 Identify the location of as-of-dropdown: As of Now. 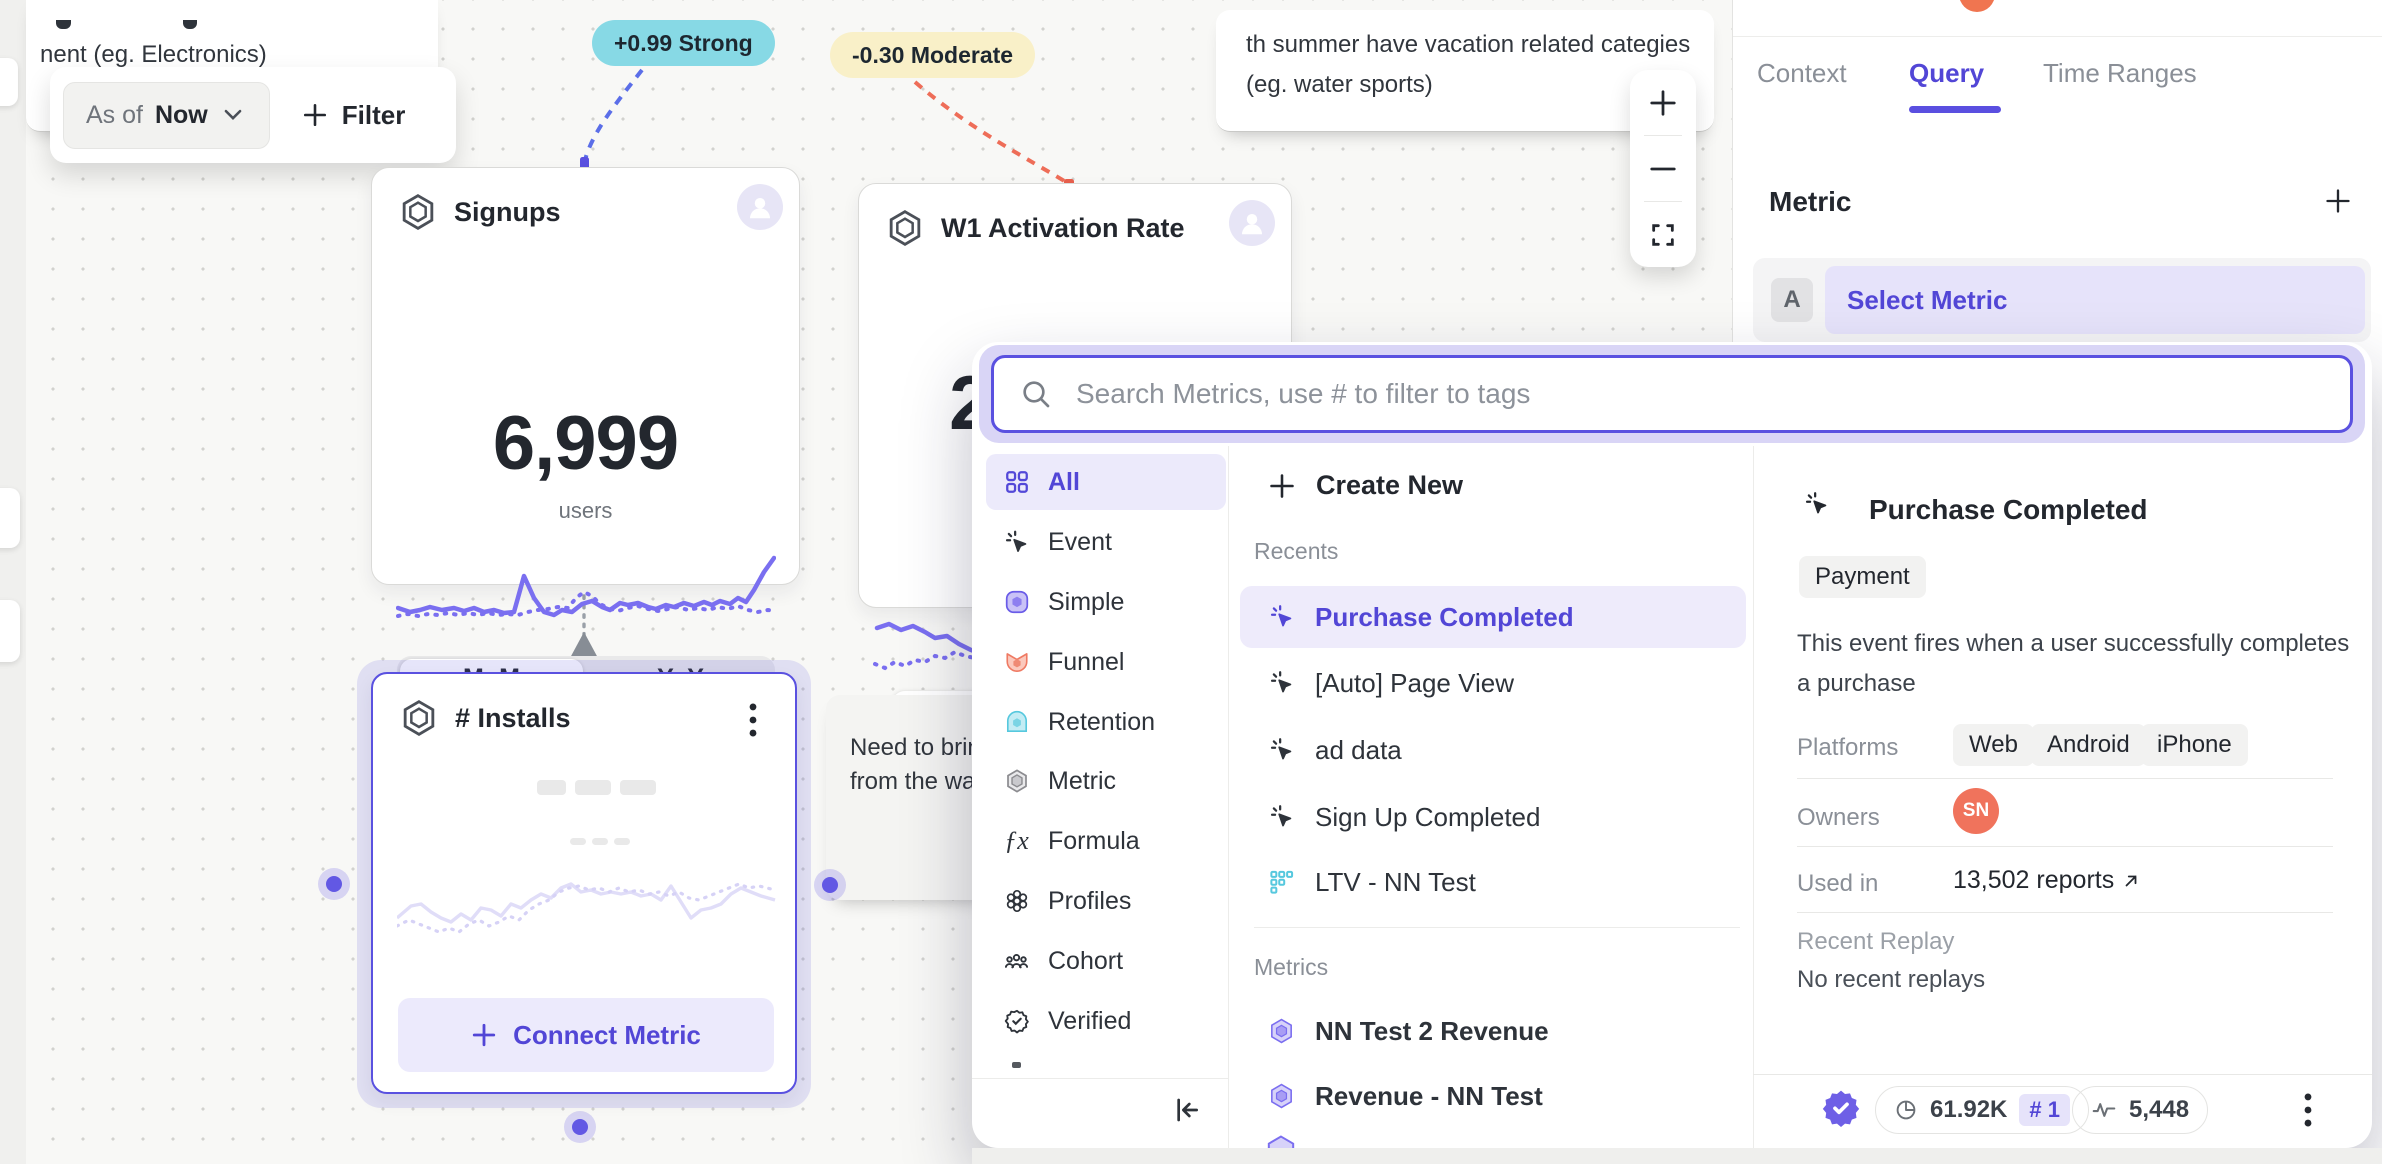
(166, 115).